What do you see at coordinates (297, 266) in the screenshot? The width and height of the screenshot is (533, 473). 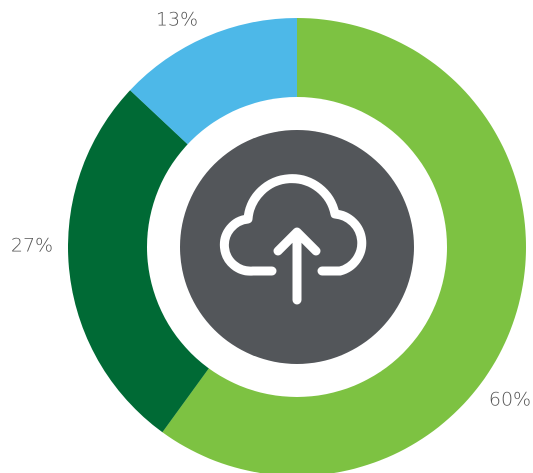 I see `arrow` at bounding box center [297, 266].